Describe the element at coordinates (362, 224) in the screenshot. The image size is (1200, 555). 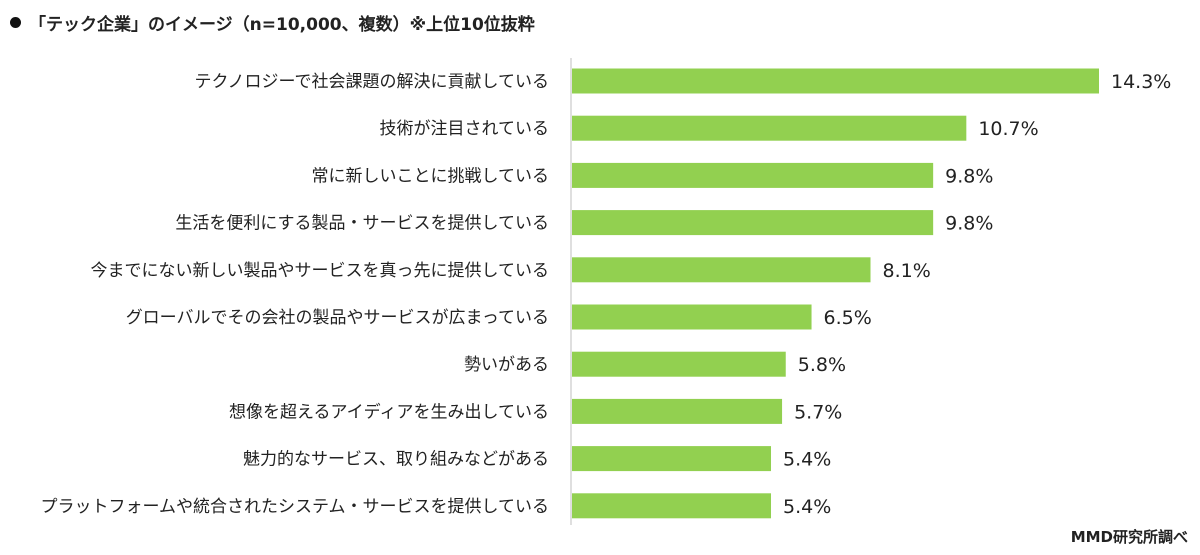
I see `category-label: 生活を便利にする製品・サービスを提供している` at that location.